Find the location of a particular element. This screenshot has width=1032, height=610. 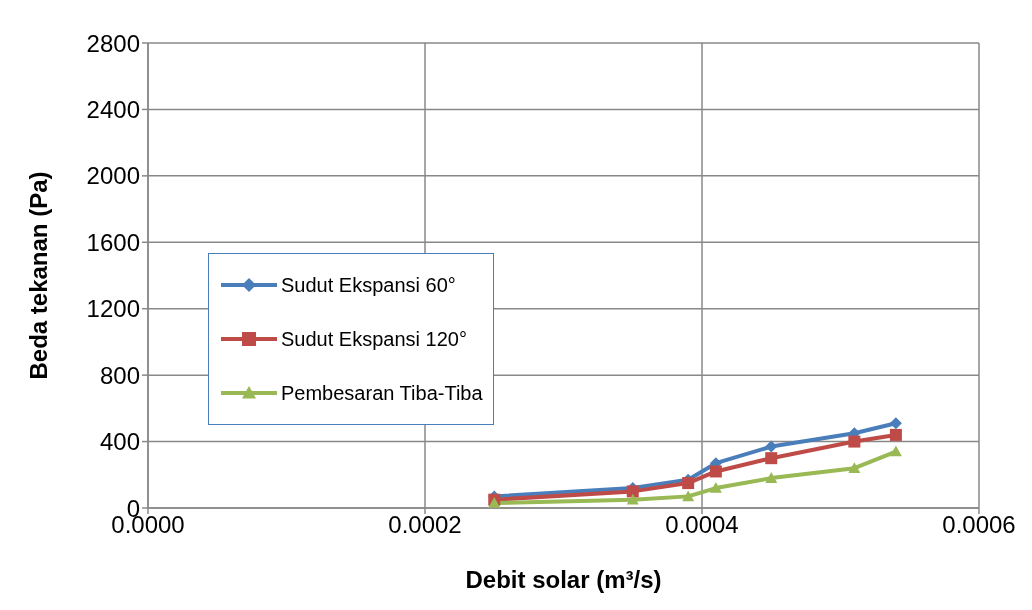

y-tick-label: 2000 is located at coordinates (113, 176).